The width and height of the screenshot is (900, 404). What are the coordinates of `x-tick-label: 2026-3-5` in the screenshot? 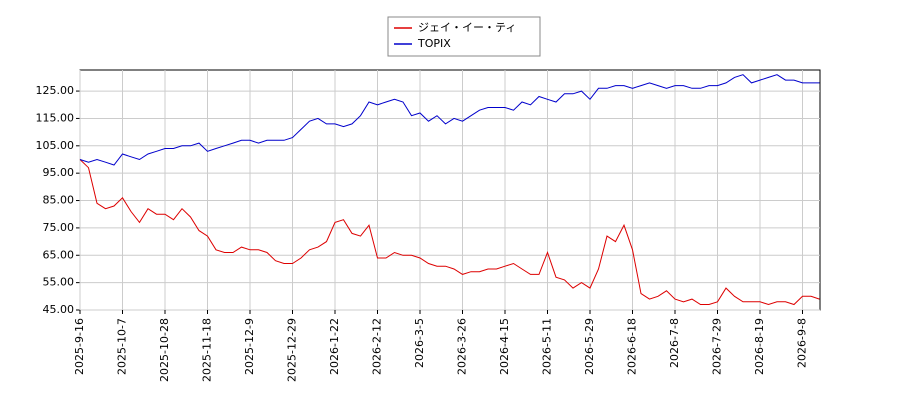 It's located at (419, 343).